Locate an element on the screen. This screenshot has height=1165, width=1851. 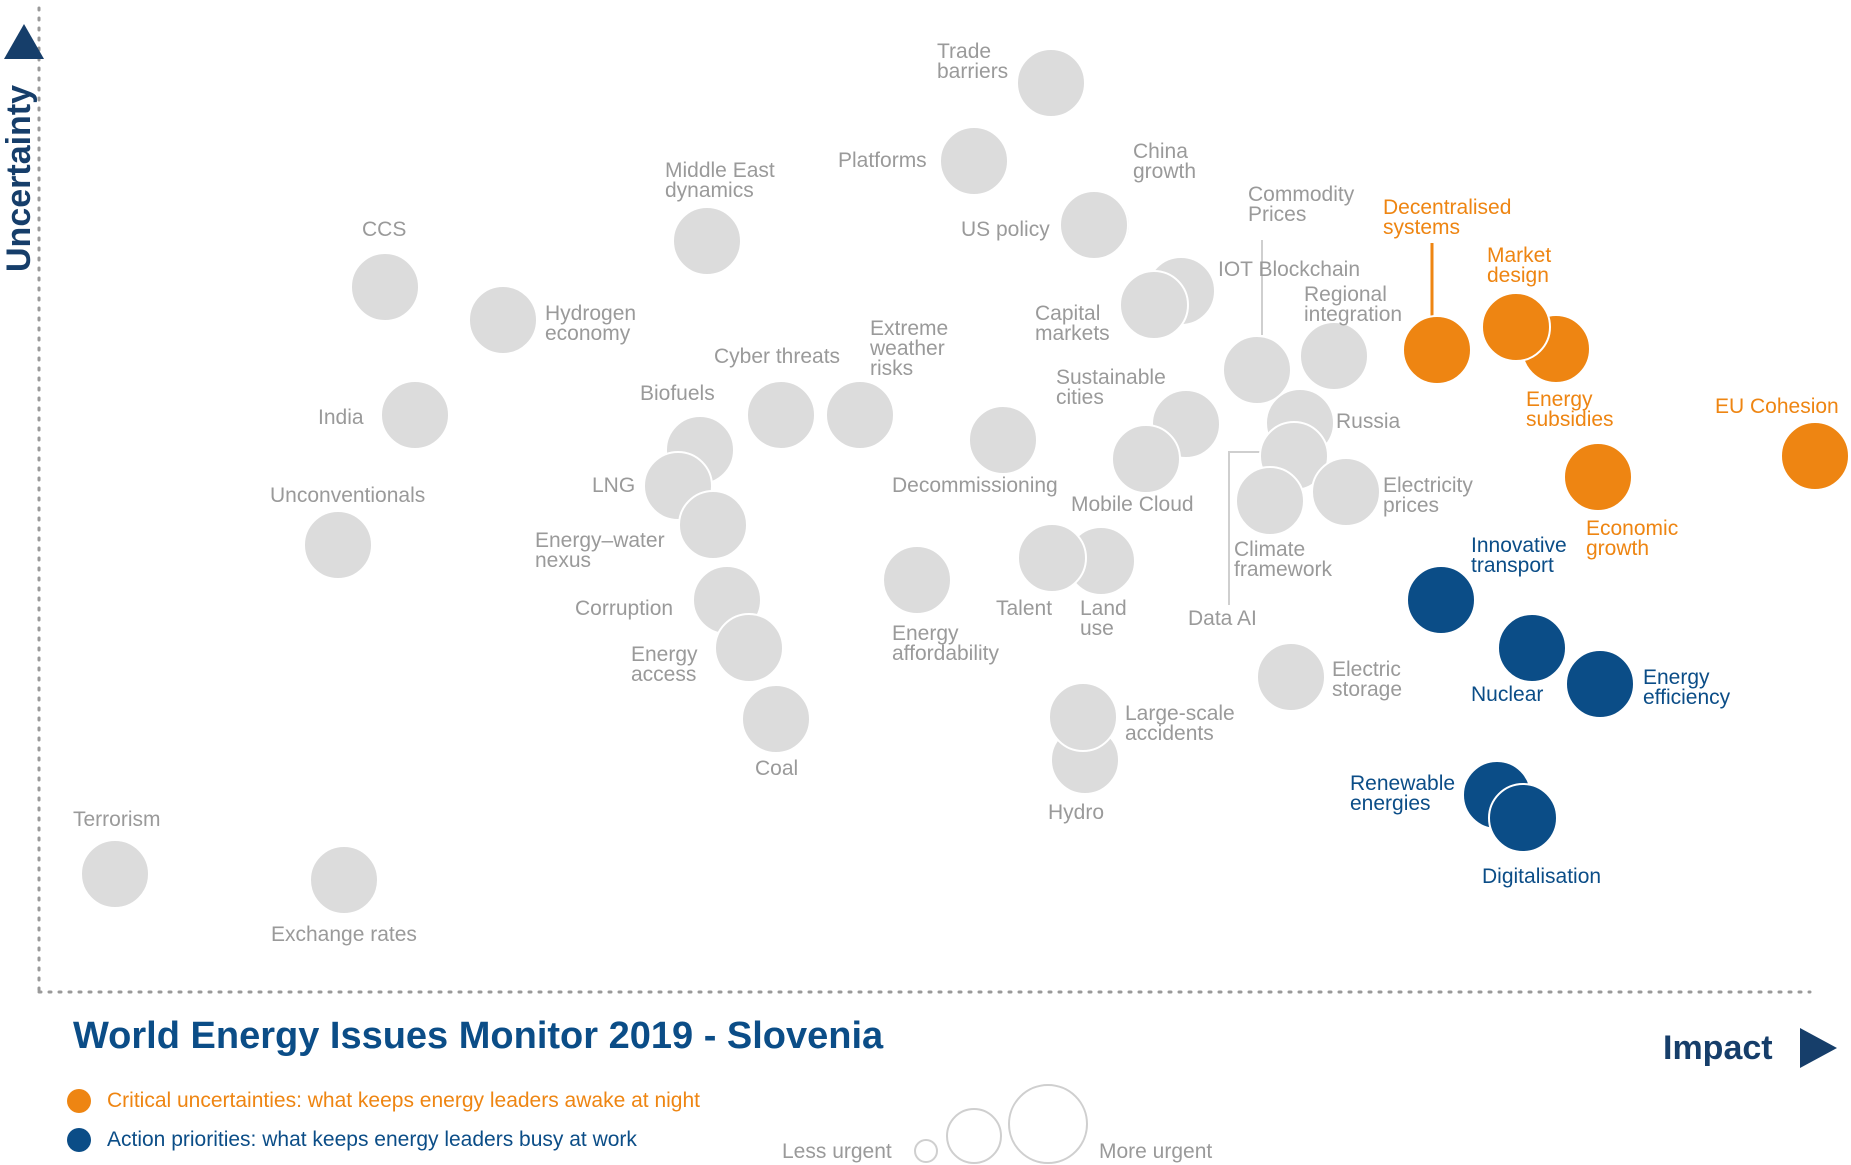
label-line: access is located at coordinates (663, 674).